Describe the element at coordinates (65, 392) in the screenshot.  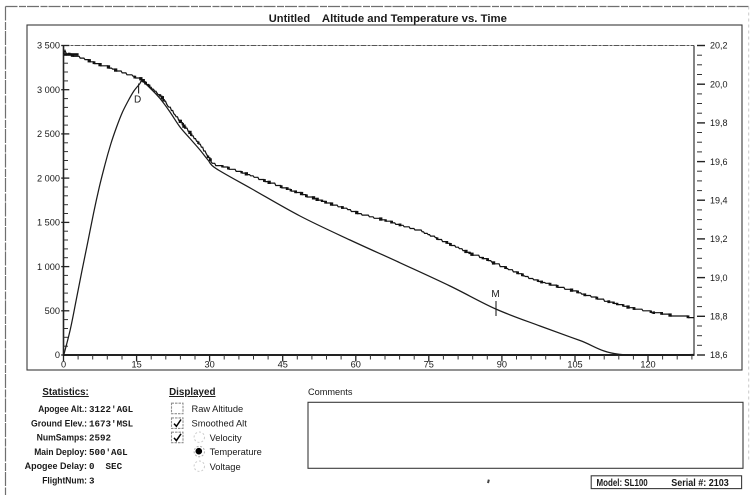
I see `svg-text: Statistics:` at that location.